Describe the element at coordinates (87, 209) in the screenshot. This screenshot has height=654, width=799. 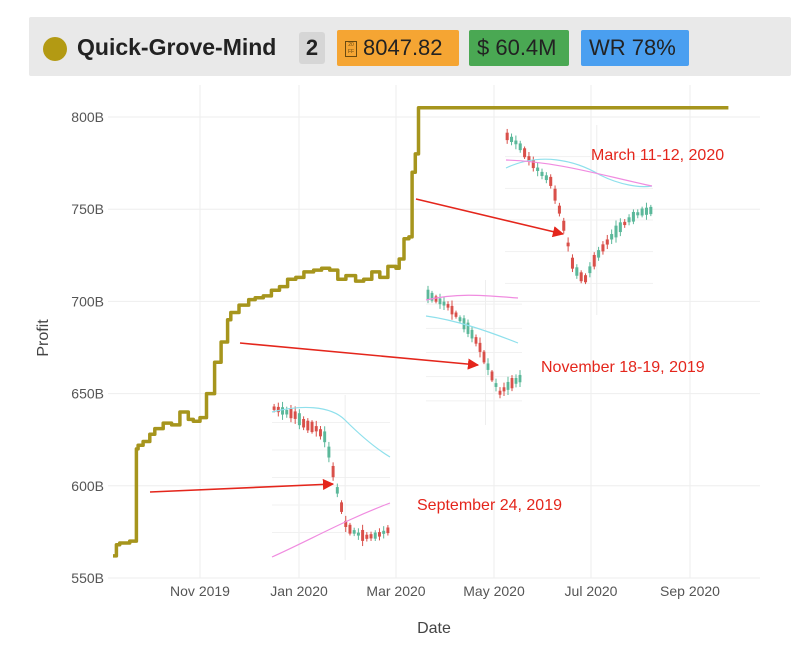
I see `y-tick-label: 750B` at that location.